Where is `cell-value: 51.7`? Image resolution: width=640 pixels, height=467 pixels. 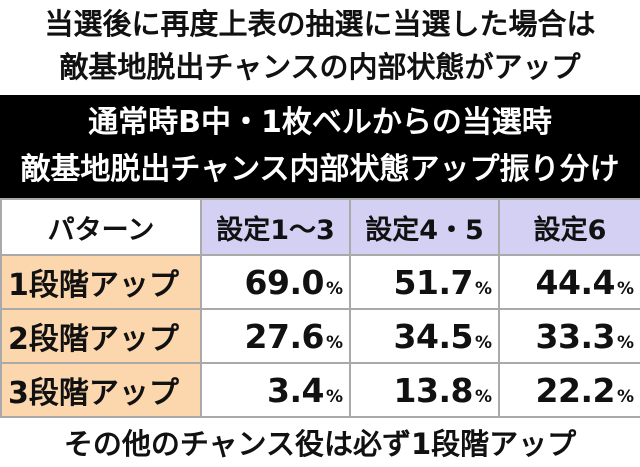 cell-value: 51.7 is located at coordinates (433, 282).